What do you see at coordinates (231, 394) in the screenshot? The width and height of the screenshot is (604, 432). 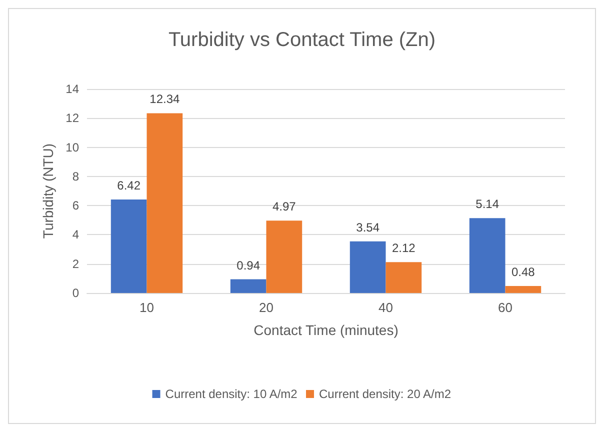 I see `legend-label: Current density: 10 A/m2` at bounding box center [231, 394].